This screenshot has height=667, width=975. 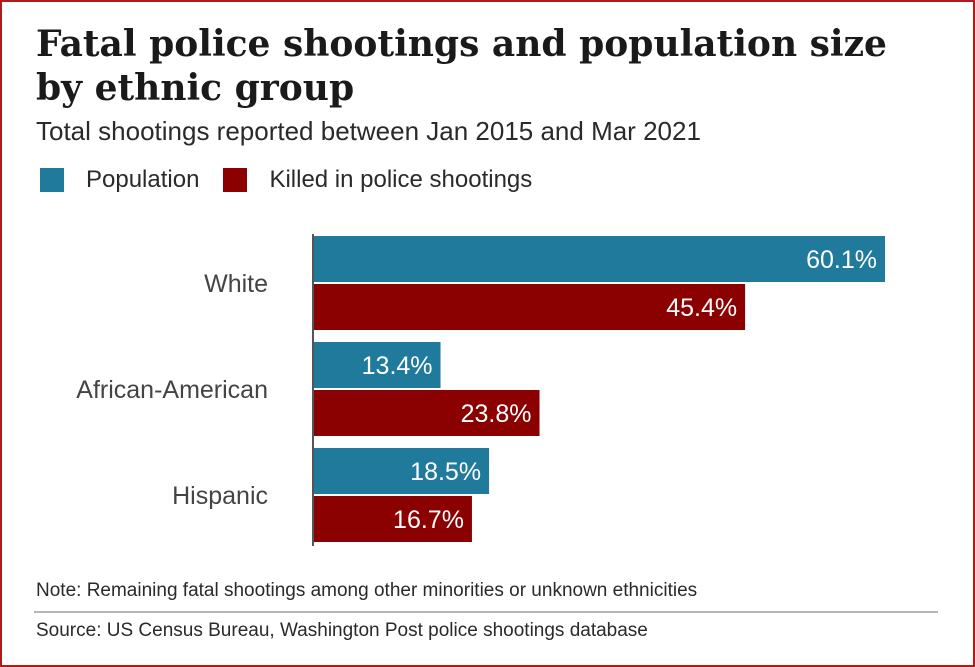 What do you see at coordinates (235, 180) in the screenshot?
I see `legend-swatch-killed` at bounding box center [235, 180].